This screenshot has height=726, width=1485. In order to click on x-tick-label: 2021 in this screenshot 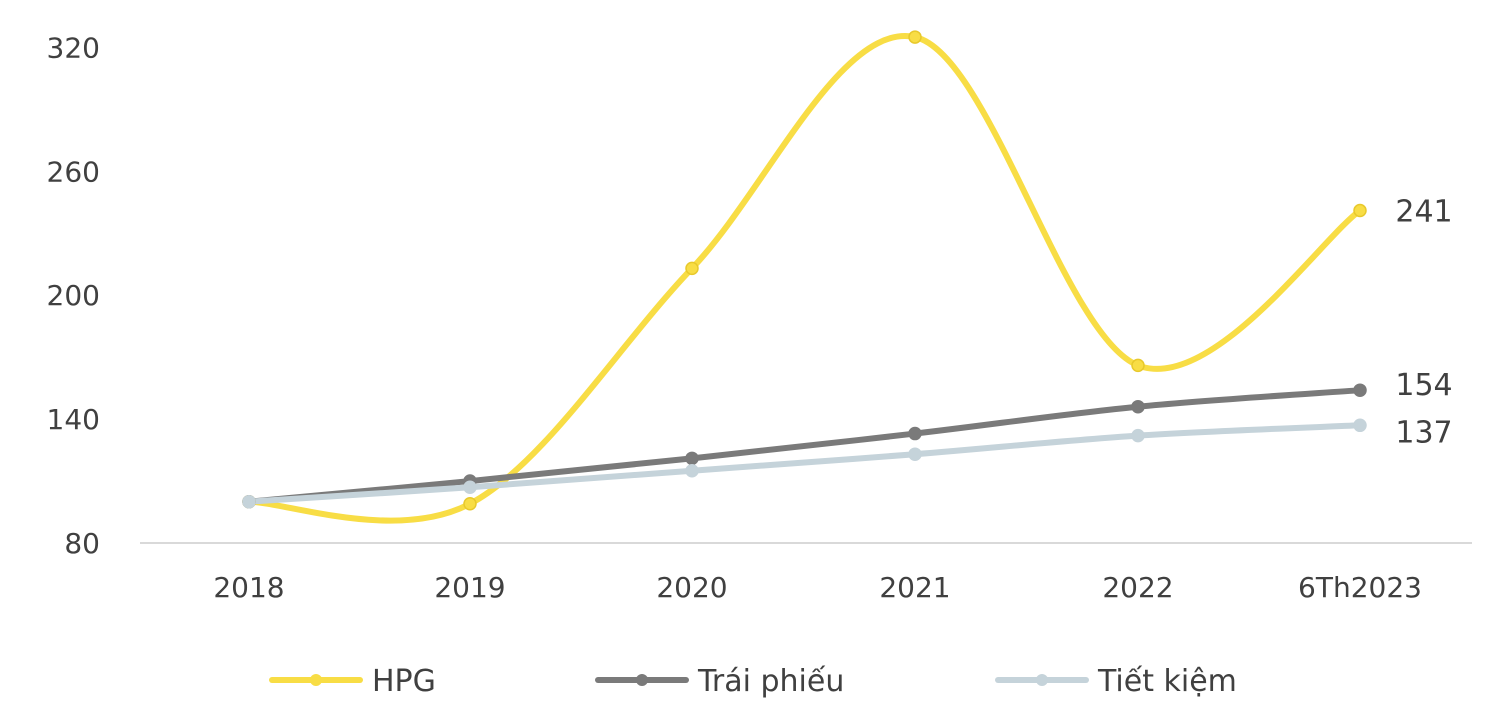, I will do `click(914, 587)`.